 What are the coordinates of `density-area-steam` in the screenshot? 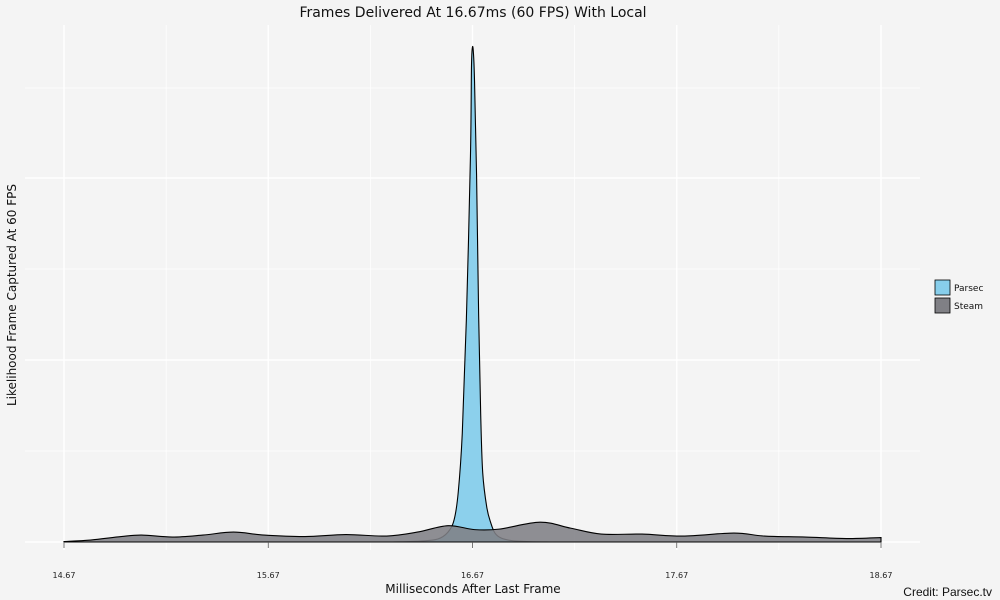 It's located at (472, 532).